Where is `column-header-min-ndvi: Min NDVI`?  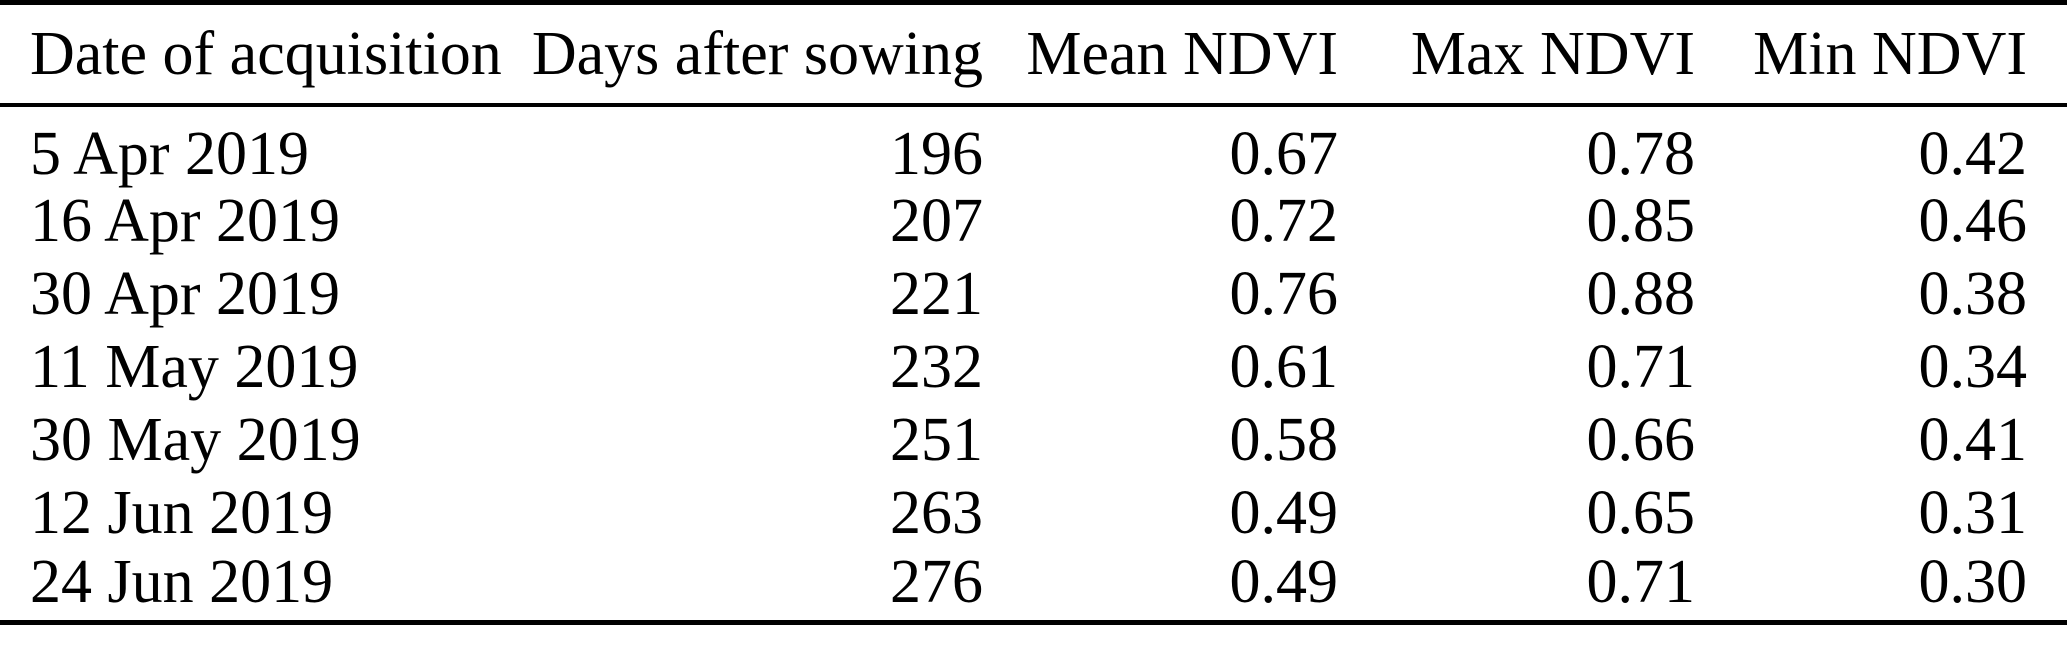 column-header-min-ndvi: Min NDVI is located at coordinates (1881, 54).